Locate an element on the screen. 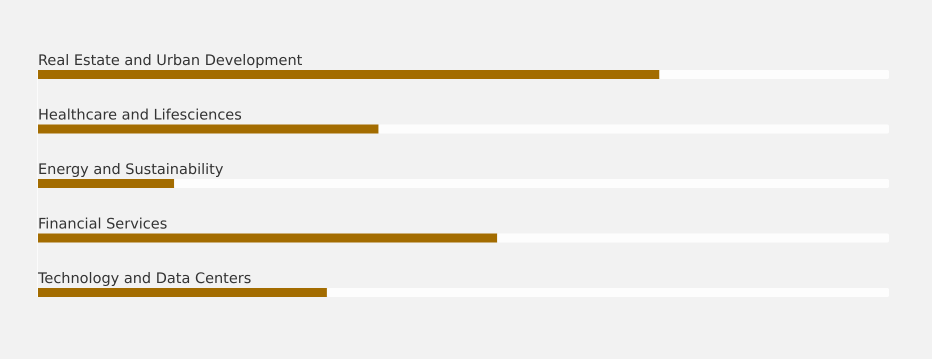 This screenshot has height=359, width=932. y-tick-label: Real Estate and Urban Development is located at coordinates (170, 61).